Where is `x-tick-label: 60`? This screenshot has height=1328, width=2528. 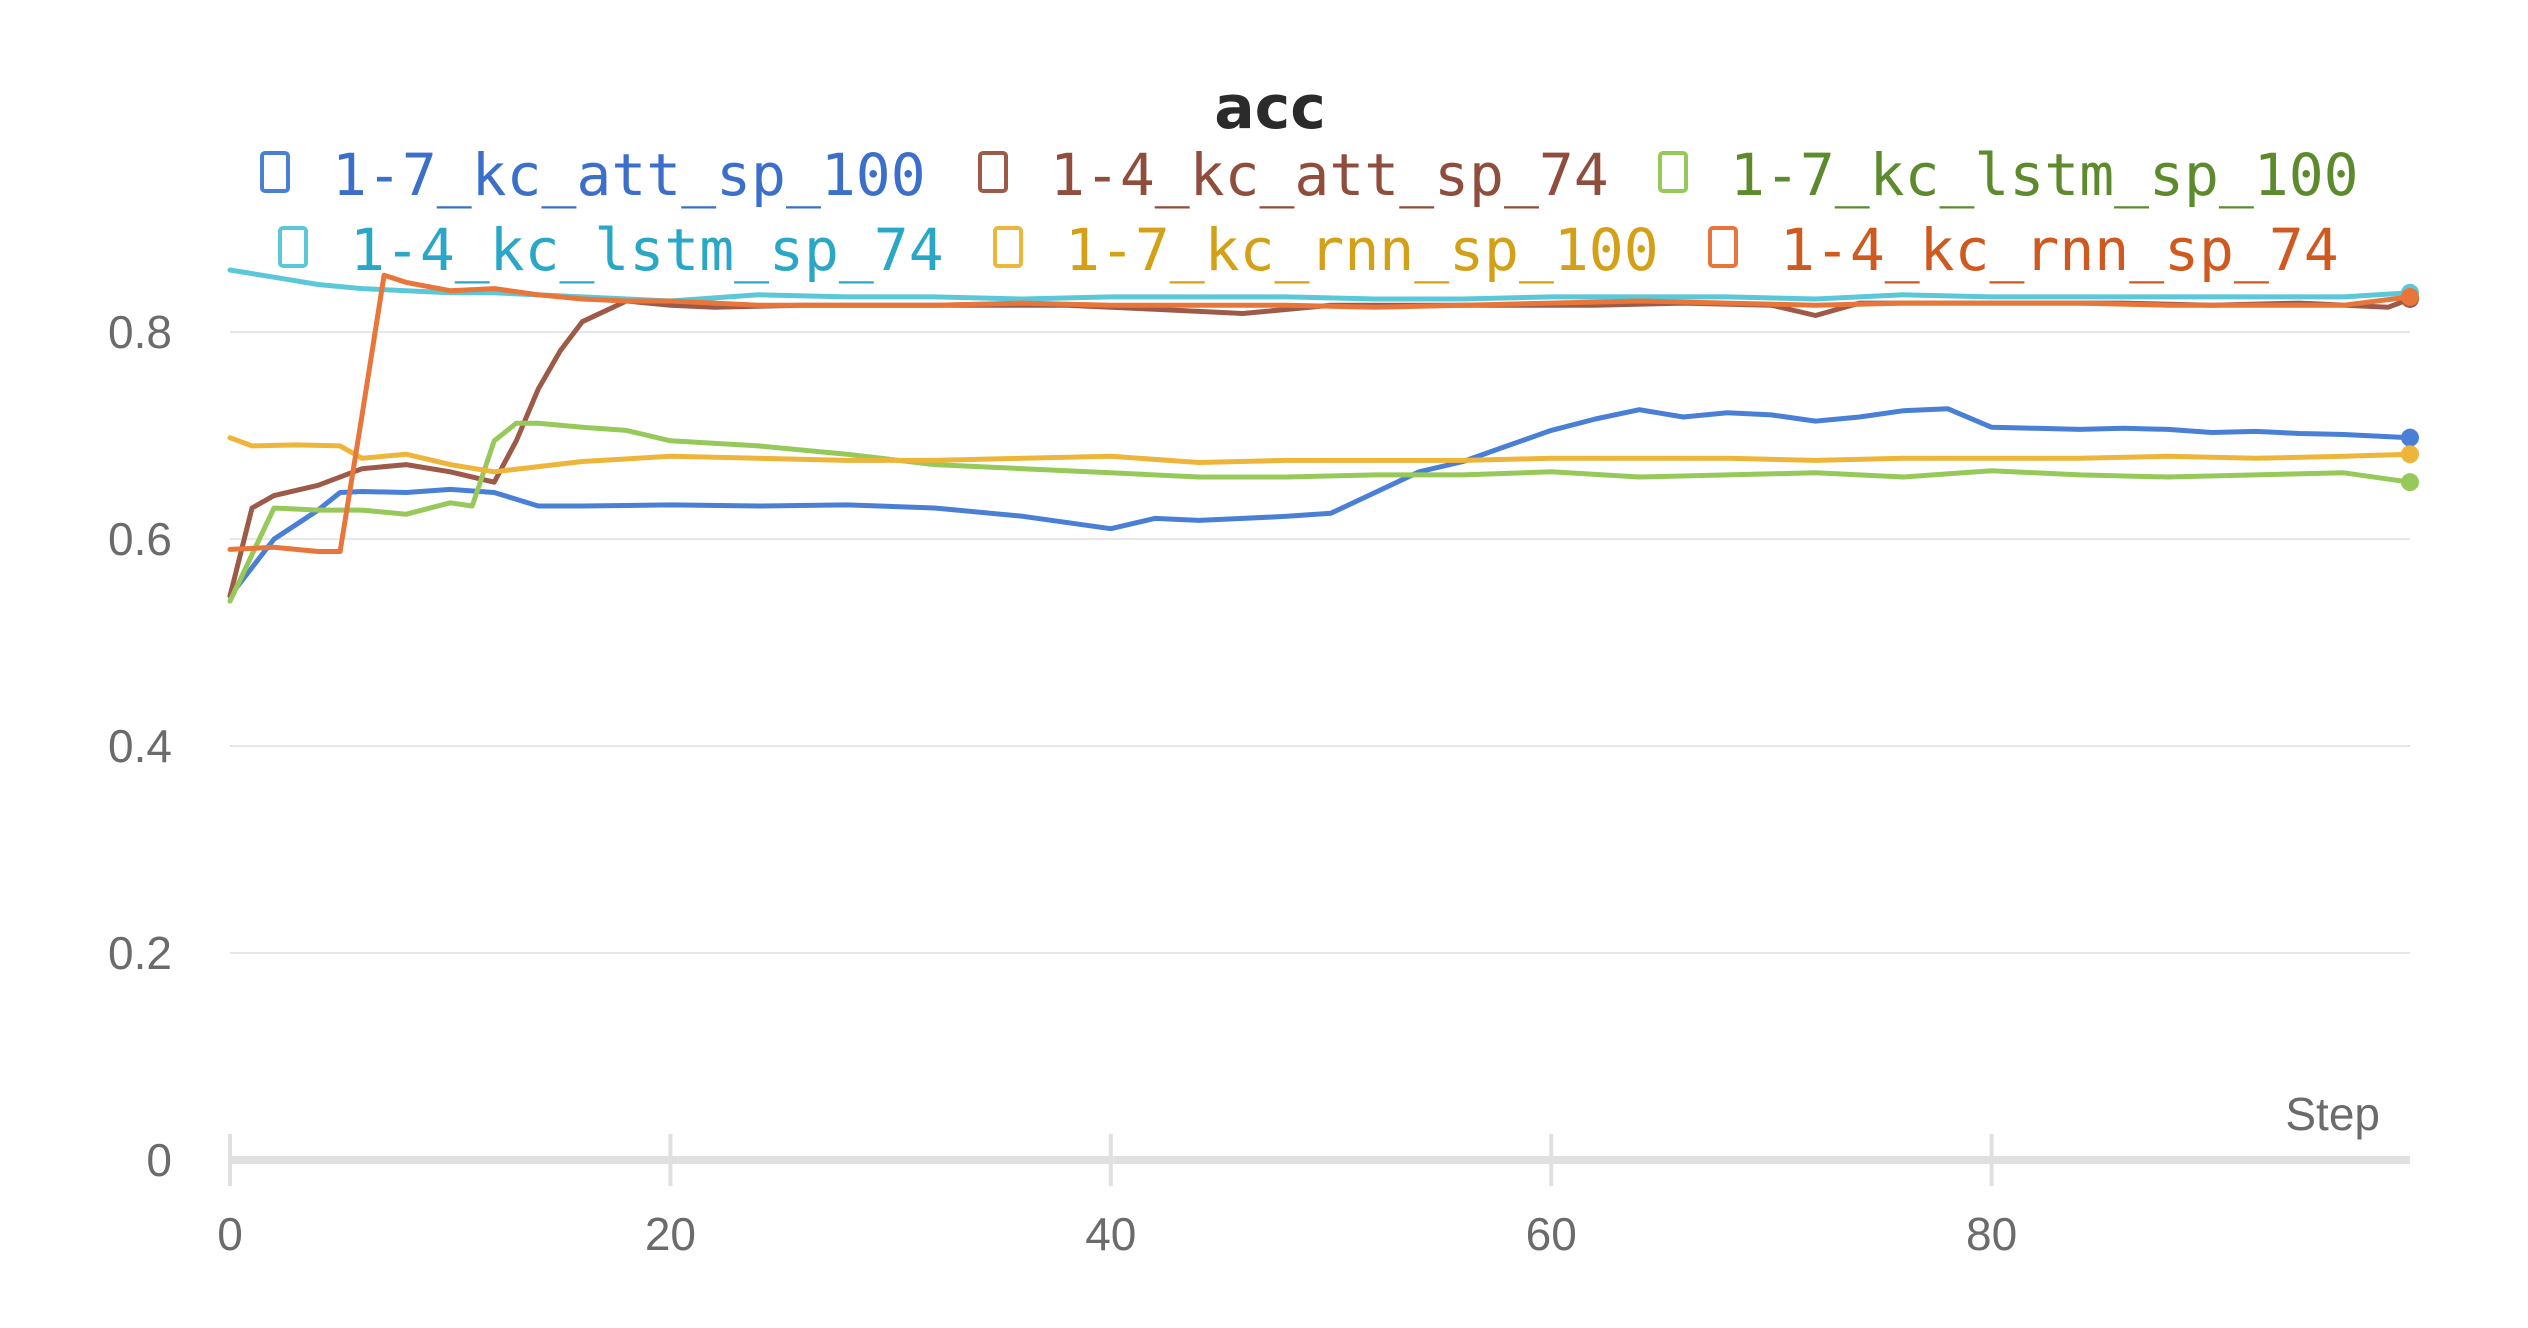
x-tick-label: 60 is located at coordinates (1551, 1234).